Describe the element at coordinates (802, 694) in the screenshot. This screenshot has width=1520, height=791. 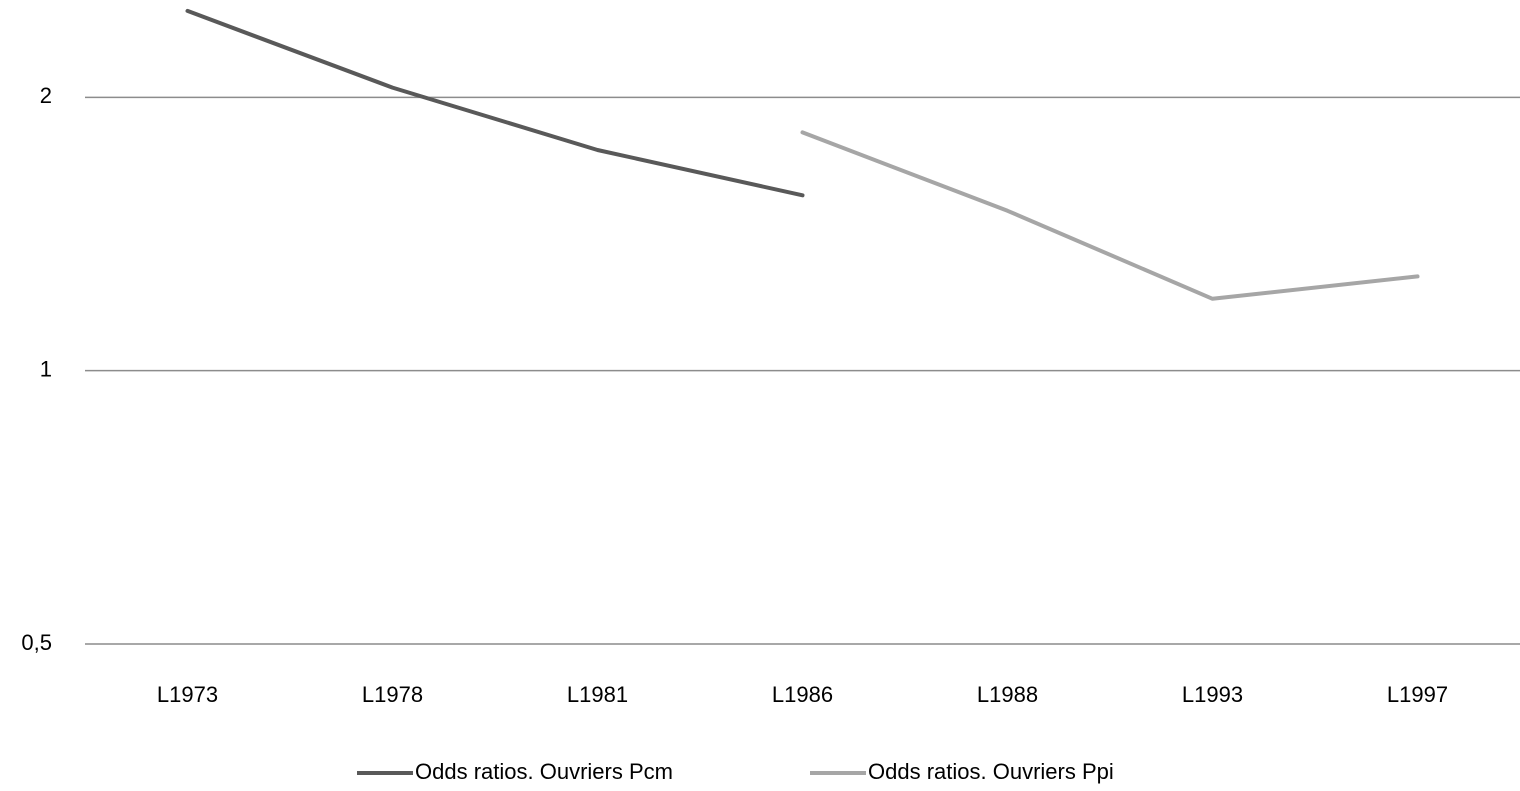
I see `x-tick-label: L1986` at that location.